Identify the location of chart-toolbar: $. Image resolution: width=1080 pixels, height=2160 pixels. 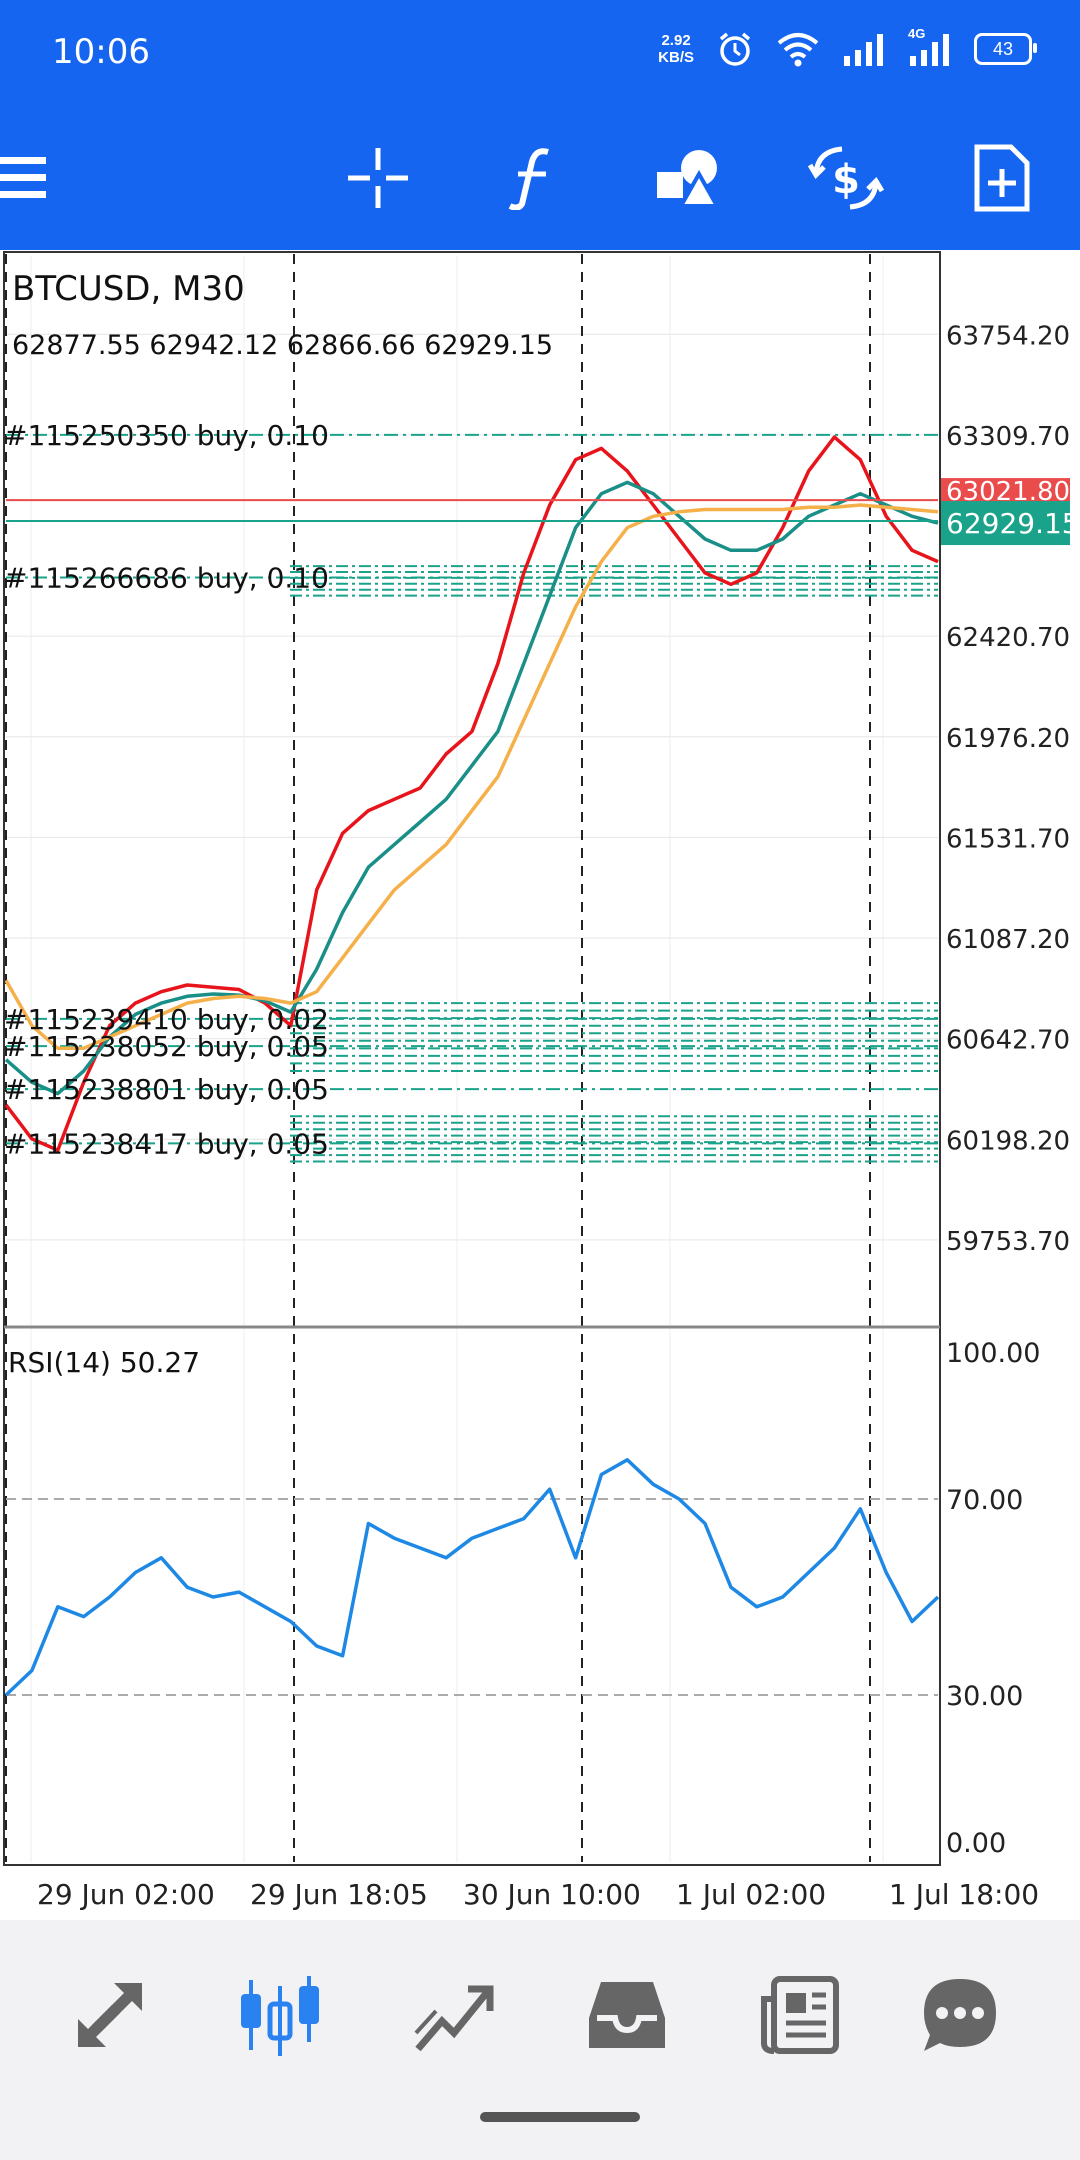
(540, 179).